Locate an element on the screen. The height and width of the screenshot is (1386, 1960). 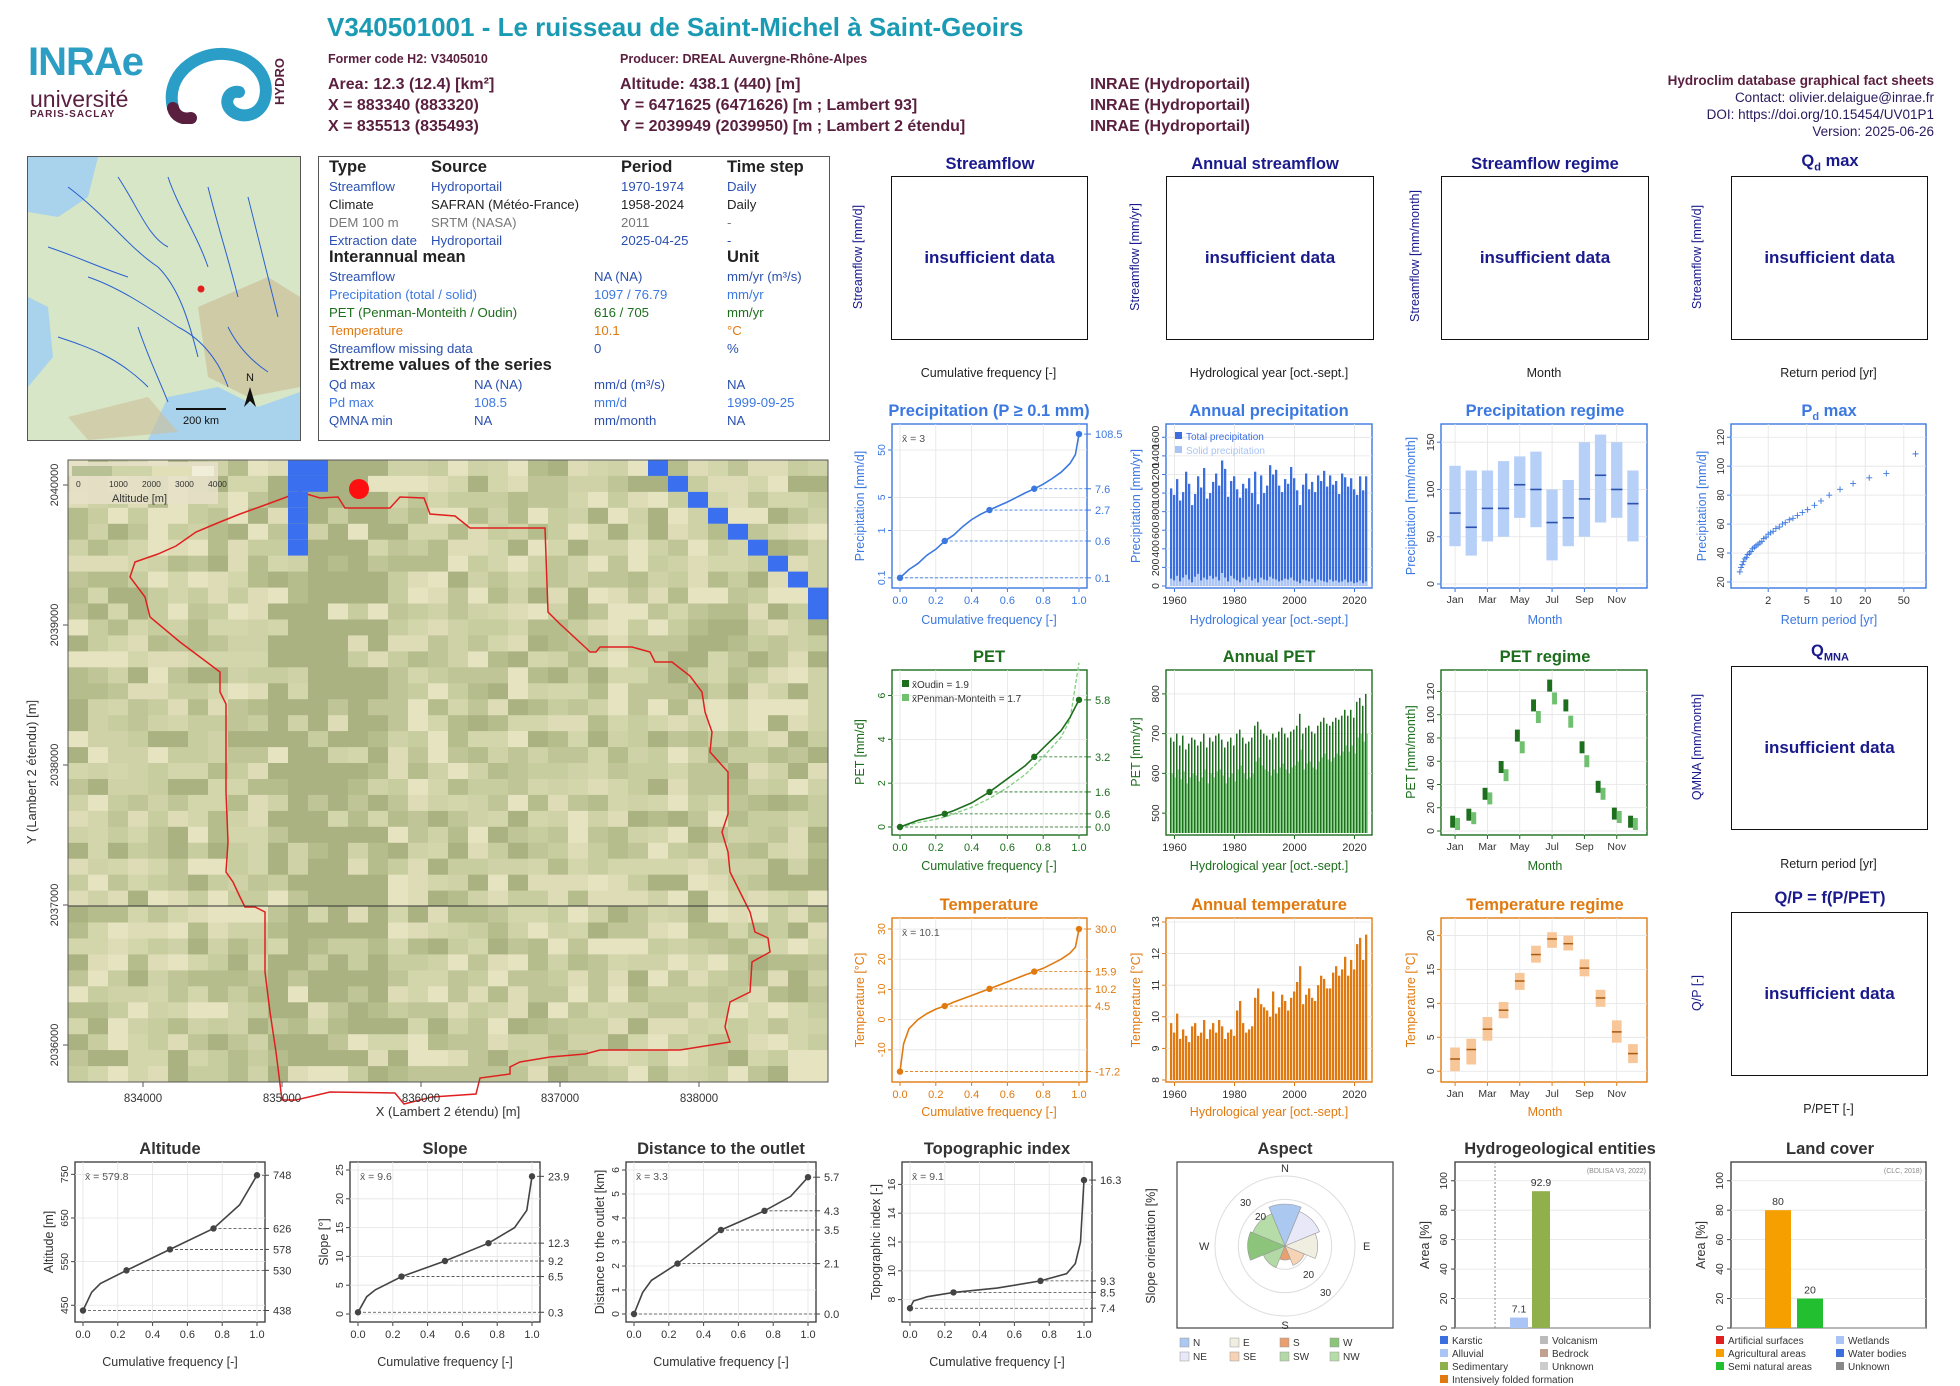
category-bar is located at coordinates (1778, 1269).